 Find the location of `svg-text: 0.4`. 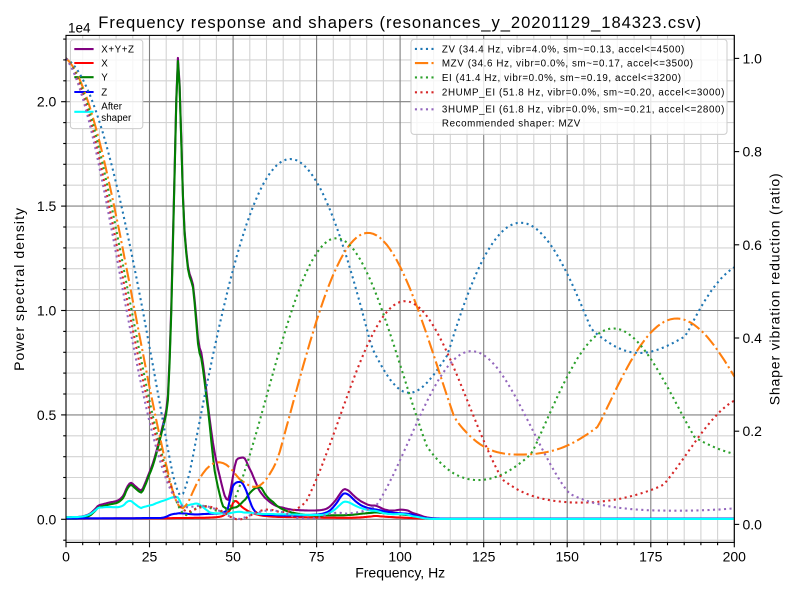

svg-text: 0.4 is located at coordinates (753, 338).